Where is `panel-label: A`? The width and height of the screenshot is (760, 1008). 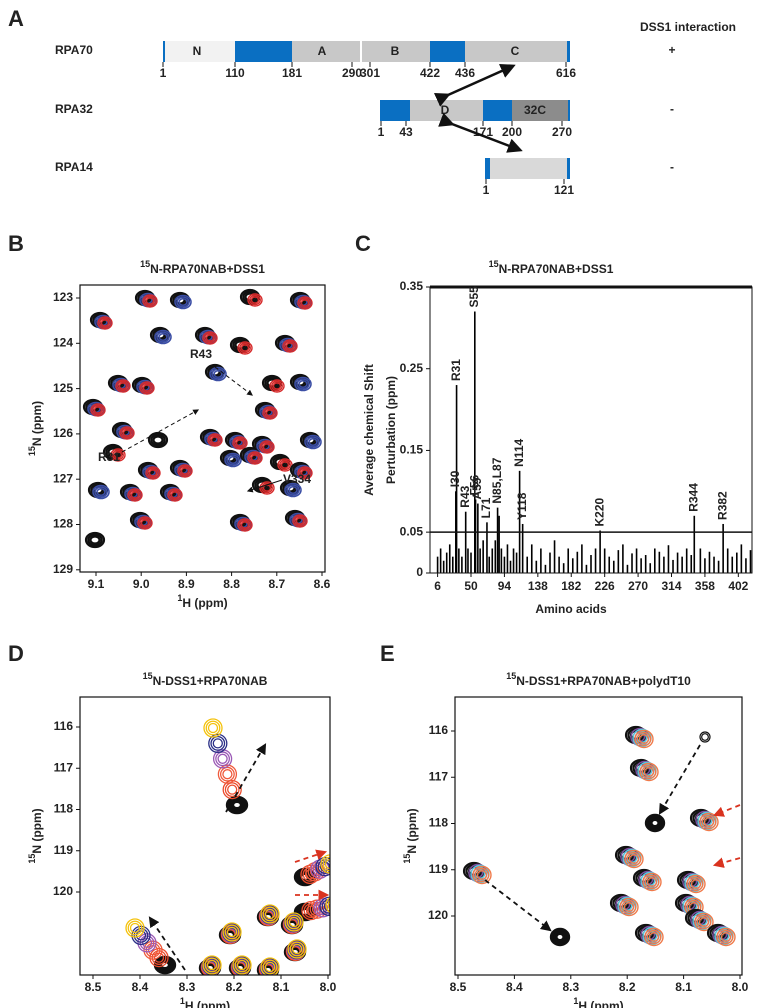
panel-label: A is located at coordinates (16, 18).